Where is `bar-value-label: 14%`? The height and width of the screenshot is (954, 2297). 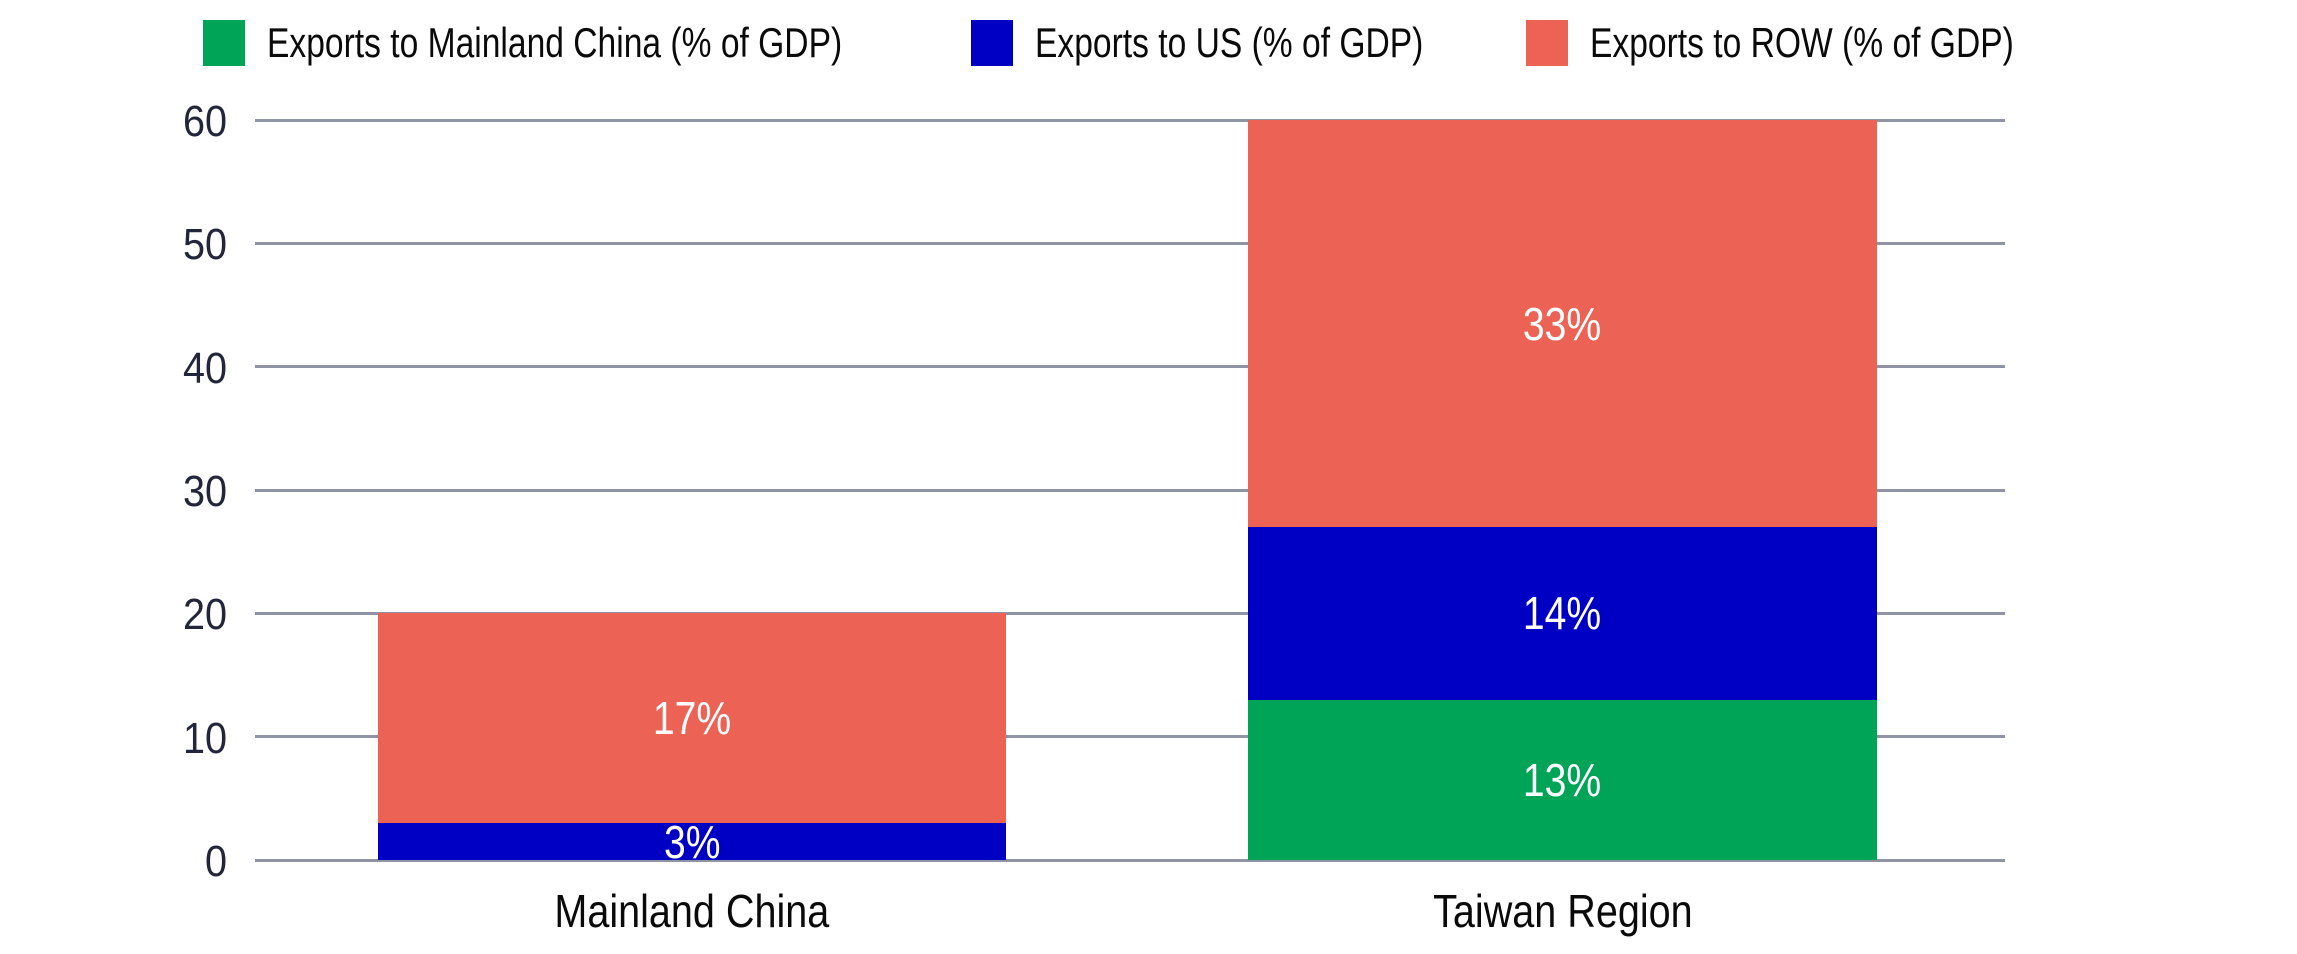
bar-value-label: 14% is located at coordinates (1562, 613).